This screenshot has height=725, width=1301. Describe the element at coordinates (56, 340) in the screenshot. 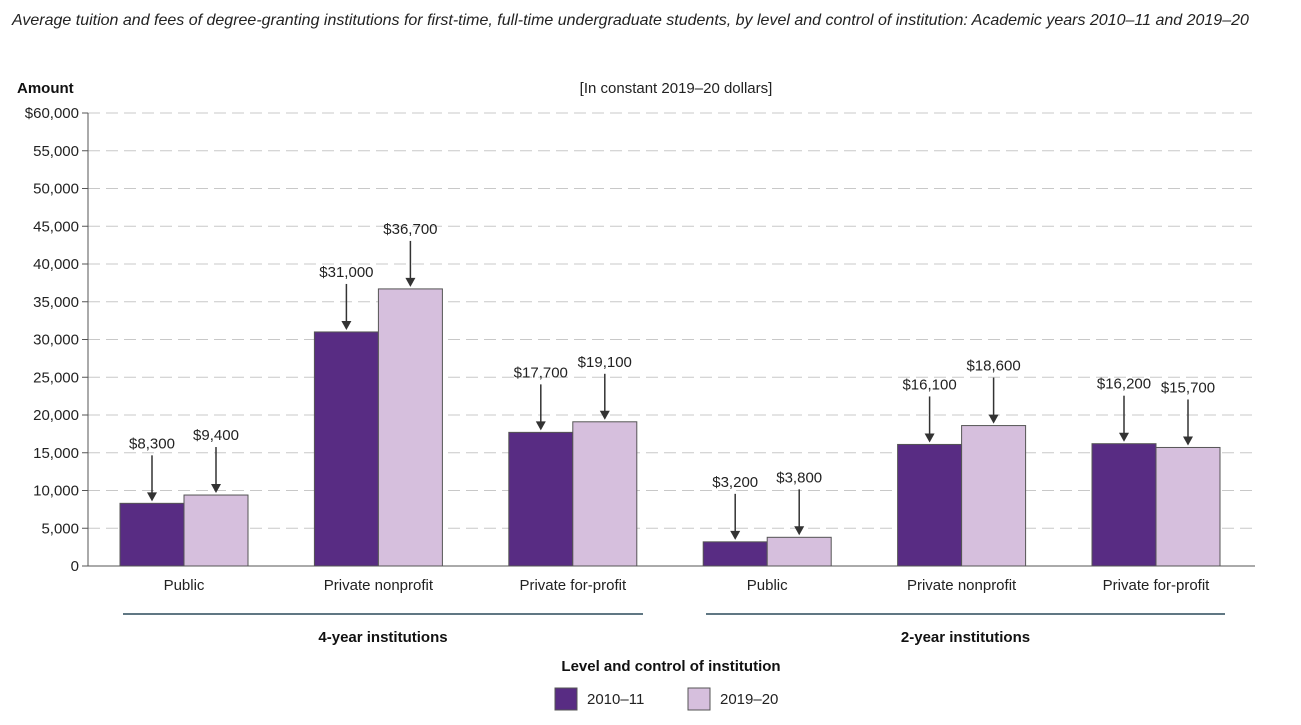

I see `y-tick-label: 30,000` at that location.